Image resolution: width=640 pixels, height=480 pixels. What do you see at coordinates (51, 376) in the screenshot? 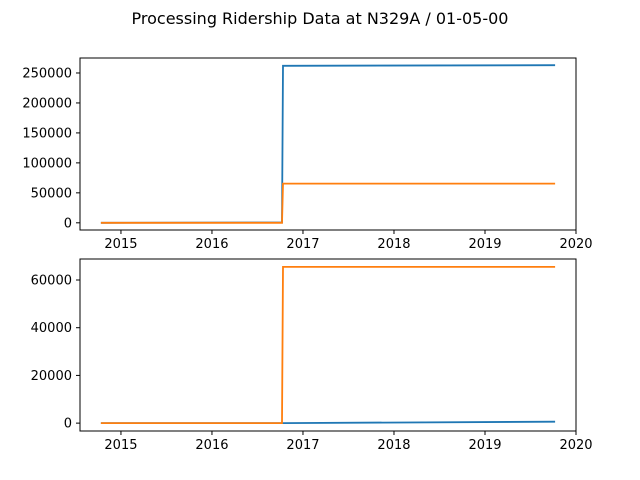
I see `y-tick-label: 20000` at bounding box center [51, 376].